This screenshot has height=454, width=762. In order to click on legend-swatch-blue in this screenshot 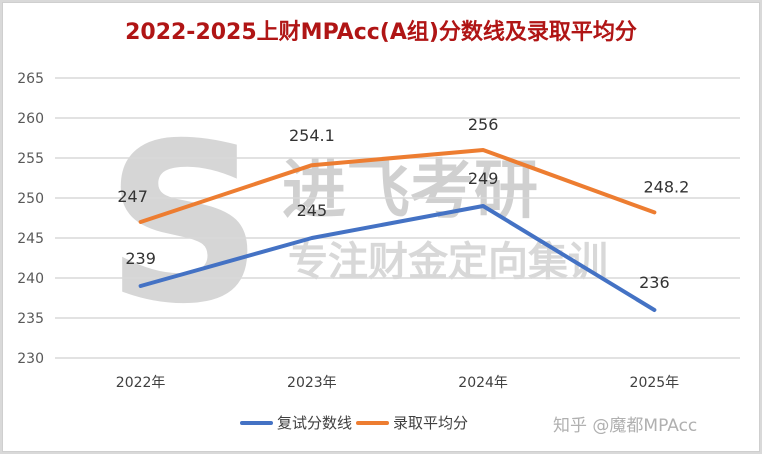, I will do `click(256, 422)`.